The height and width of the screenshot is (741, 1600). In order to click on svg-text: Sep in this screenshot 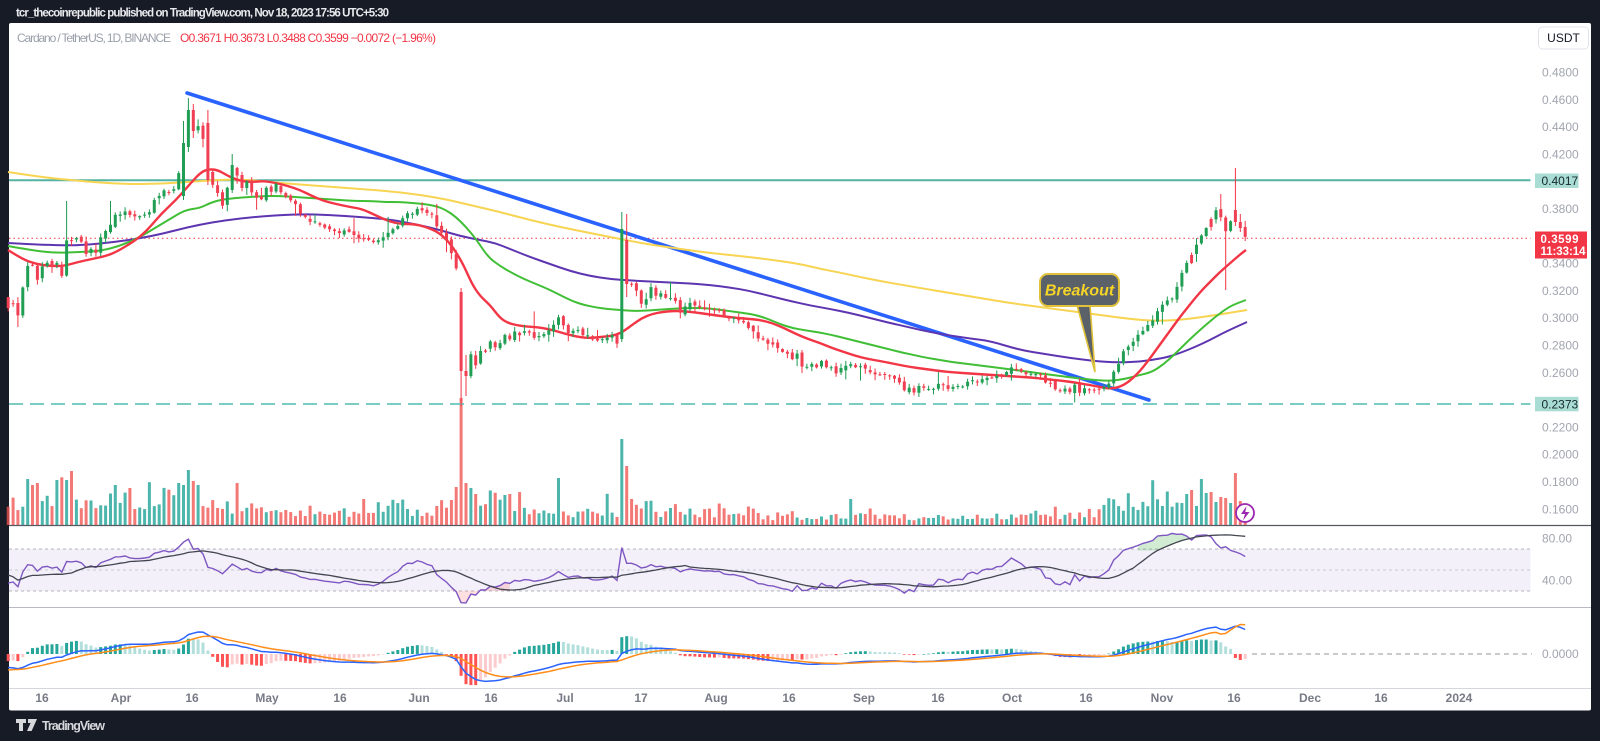, I will do `click(864, 698)`.